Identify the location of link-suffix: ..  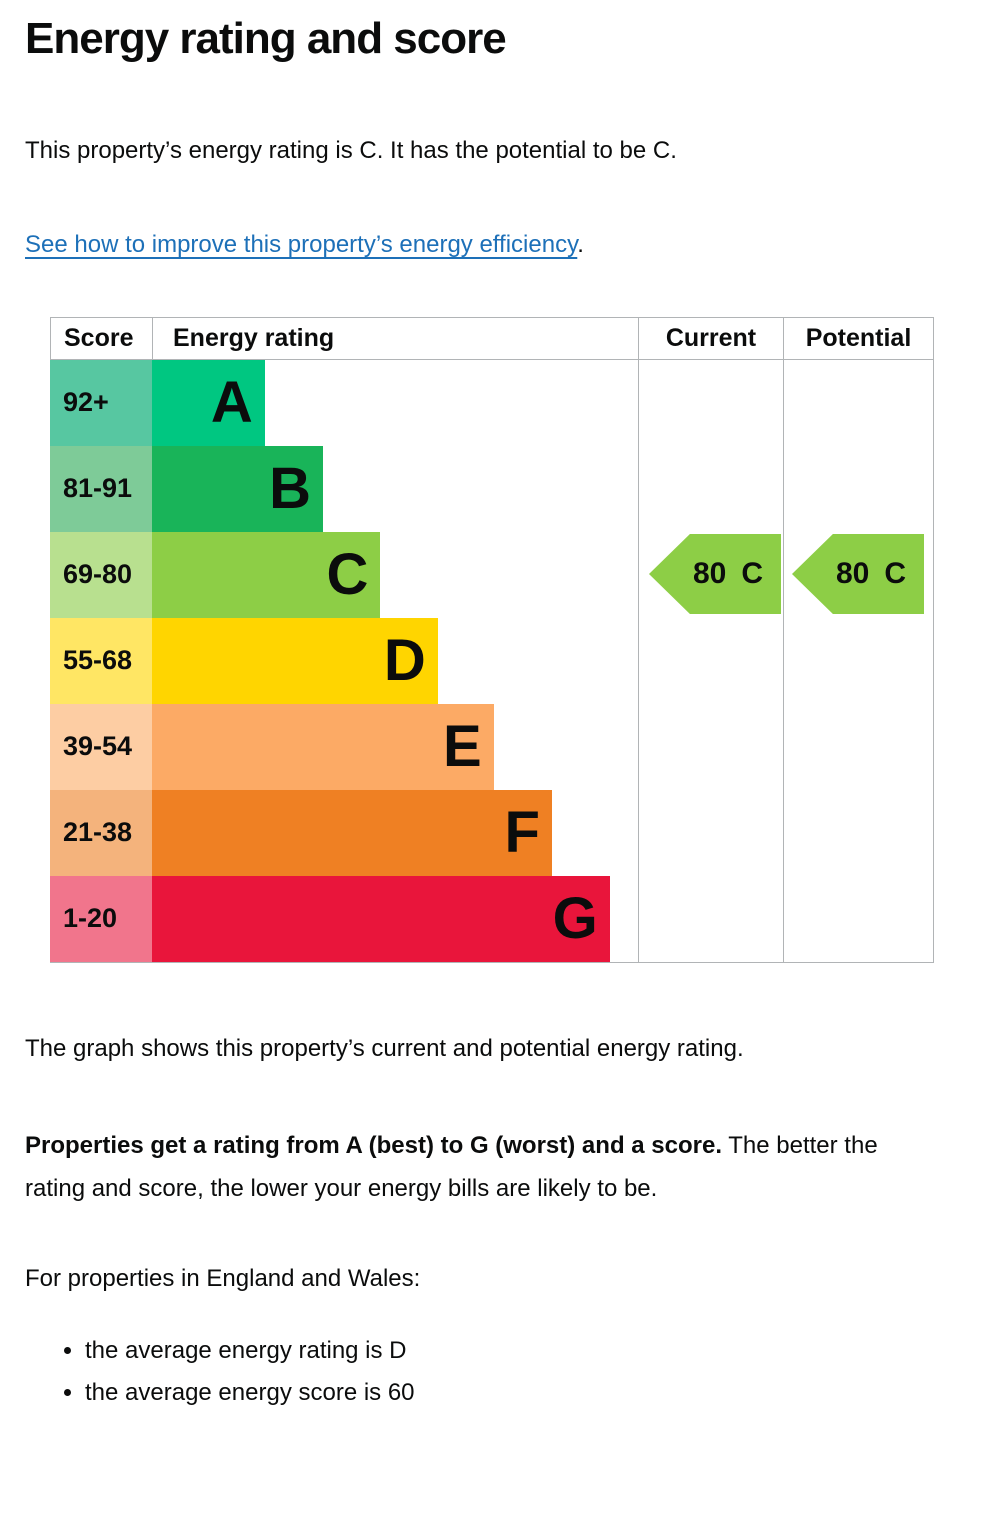
(580, 244).